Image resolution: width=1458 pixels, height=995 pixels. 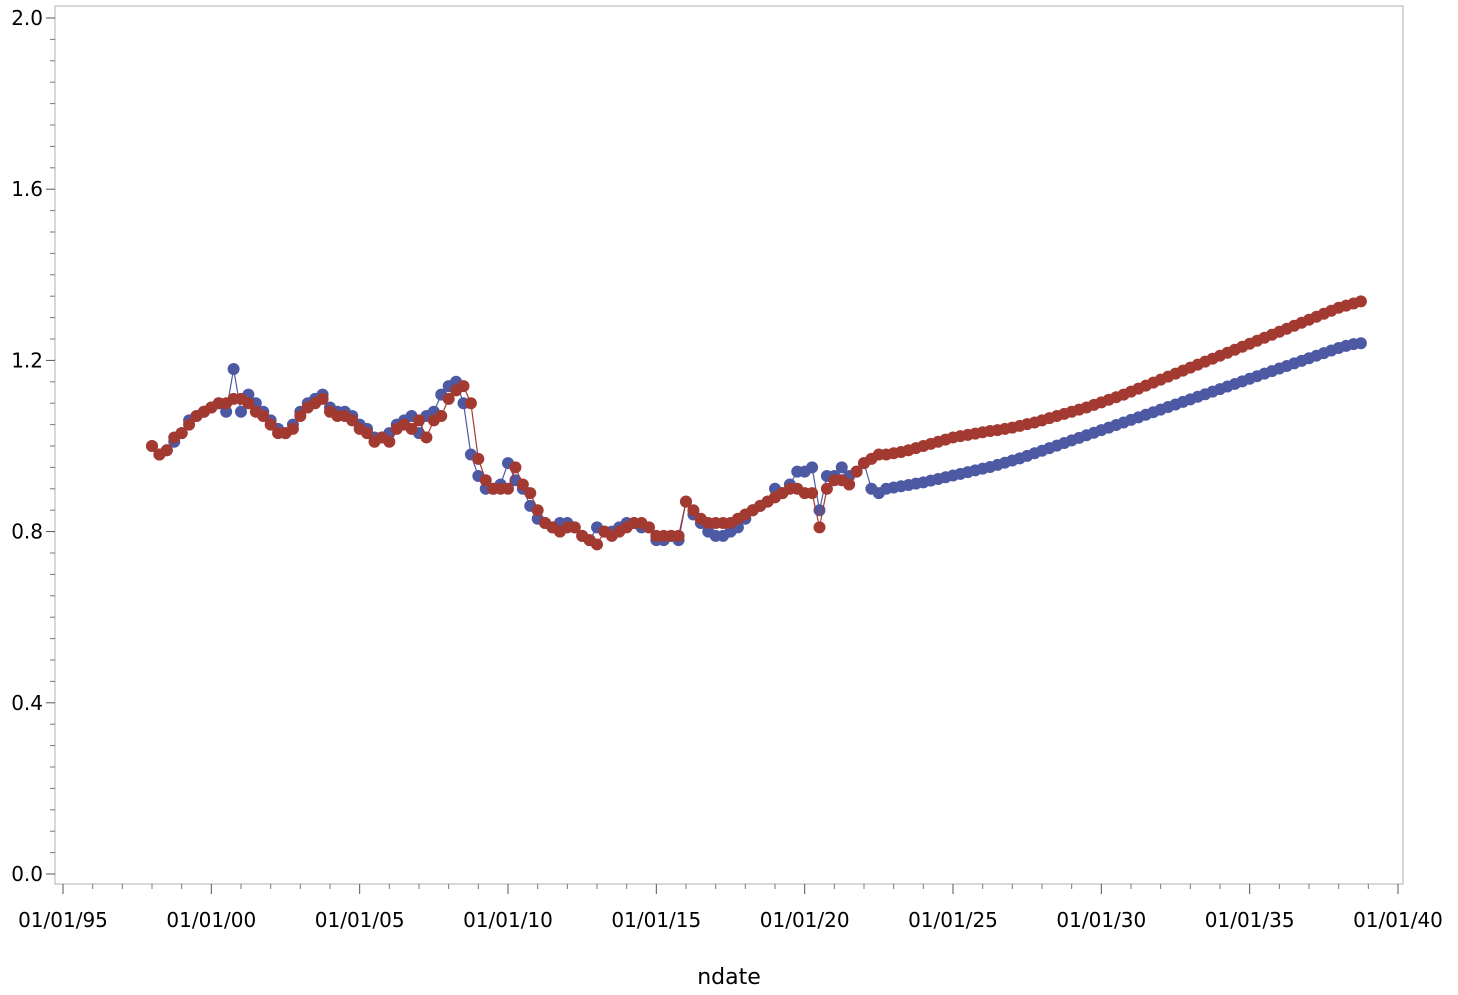 What do you see at coordinates (27, 703) in the screenshot?
I see `y-tick-label: 0.4` at bounding box center [27, 703].